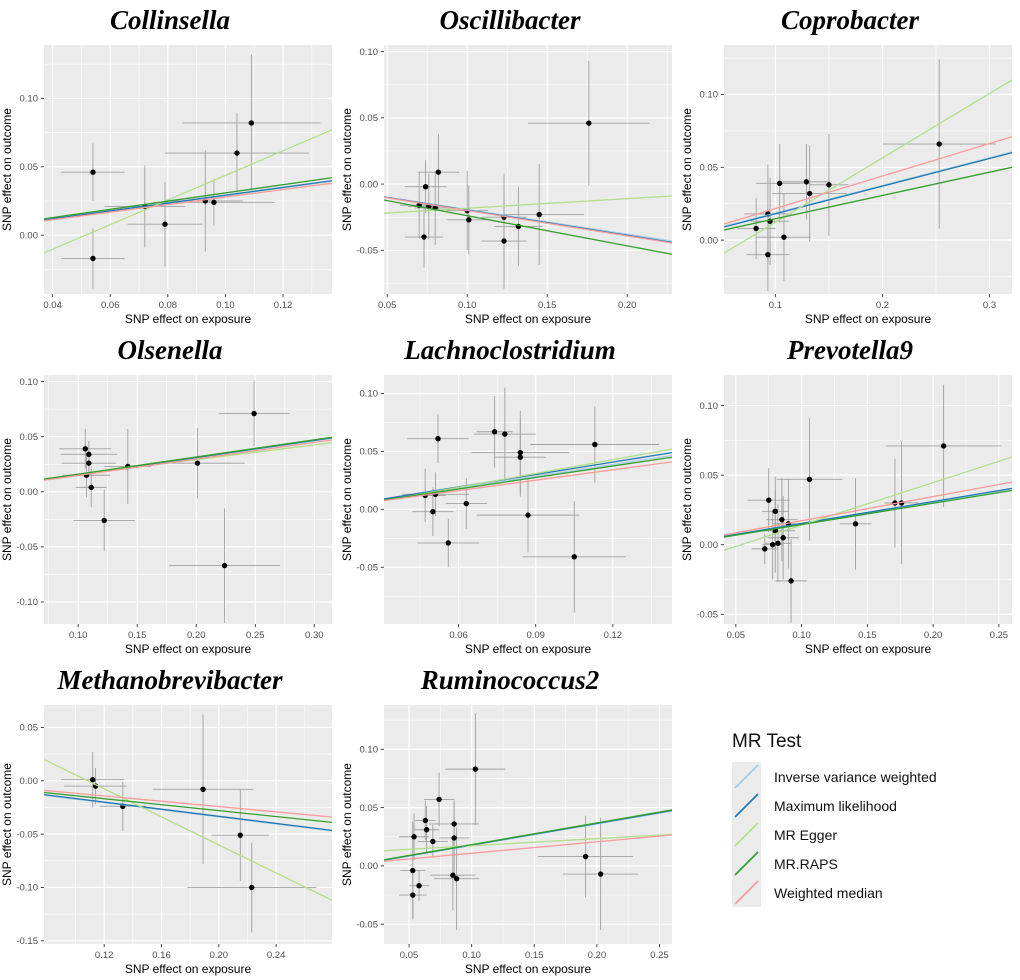 Image resolution: width=1020 pixels, height=980 pixels. What do you see at coordinates (387, 305) in the screenshot?
I see `x-tick-label: 0.05` at bounding box center [387, 305].